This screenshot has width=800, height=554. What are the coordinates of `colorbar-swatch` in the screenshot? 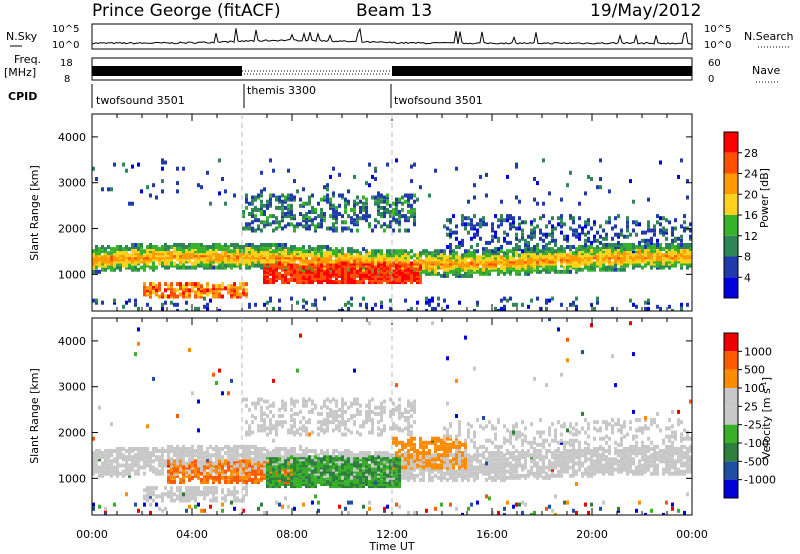 It's located at (731, 287).